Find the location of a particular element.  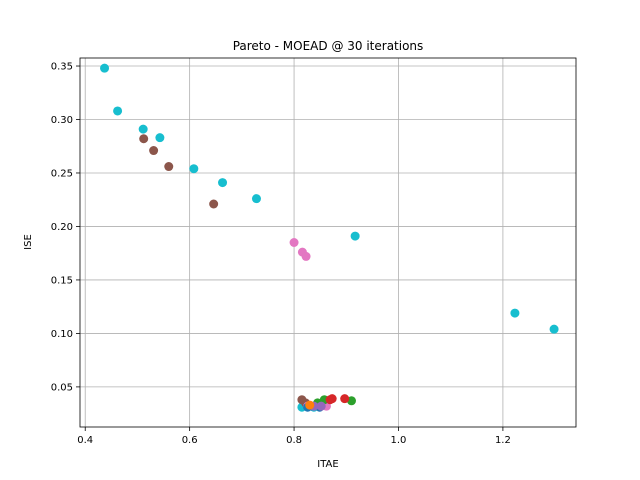

x-tick-label: 1.2 is located at coordinates (503, 440).